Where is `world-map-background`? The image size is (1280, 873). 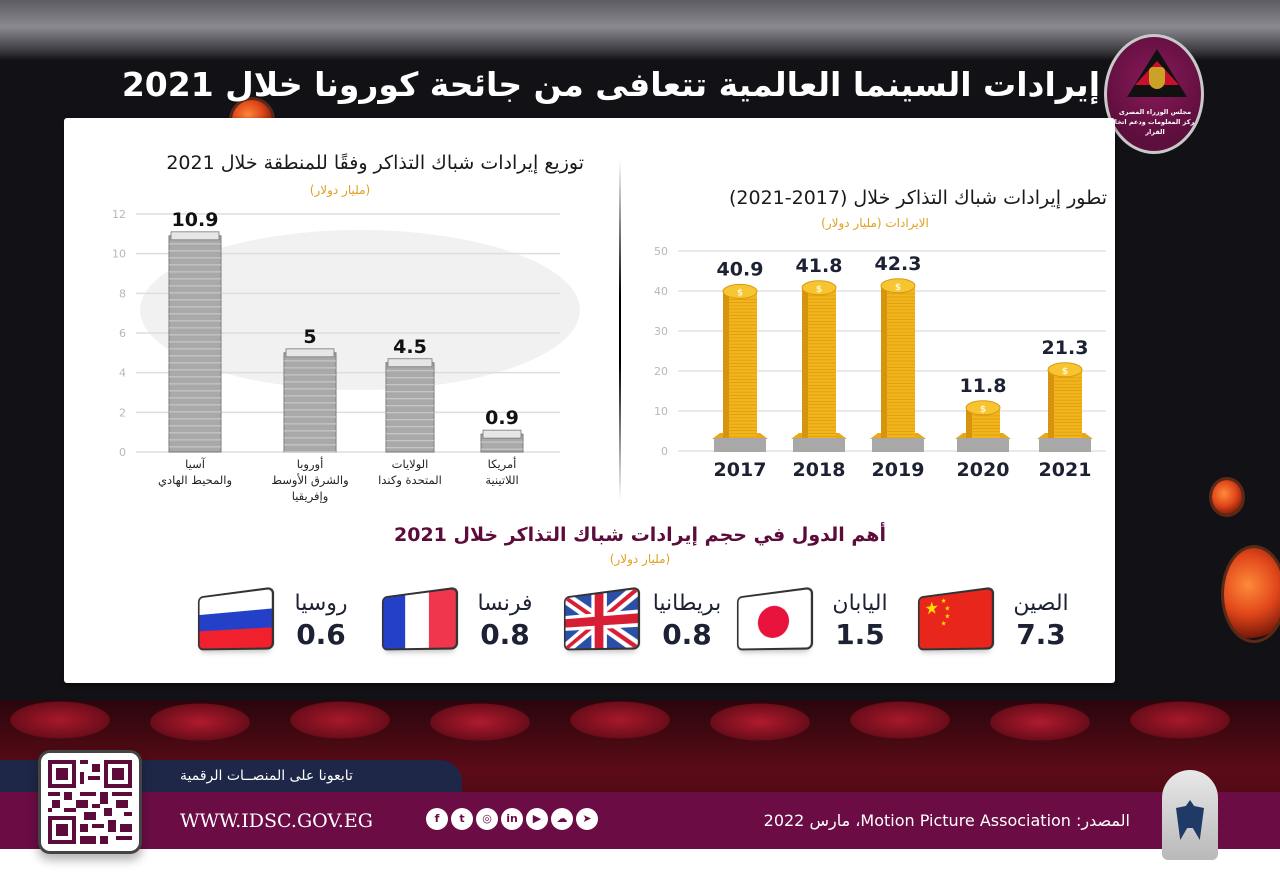
world-map-background is located at coordinates (360, 310).